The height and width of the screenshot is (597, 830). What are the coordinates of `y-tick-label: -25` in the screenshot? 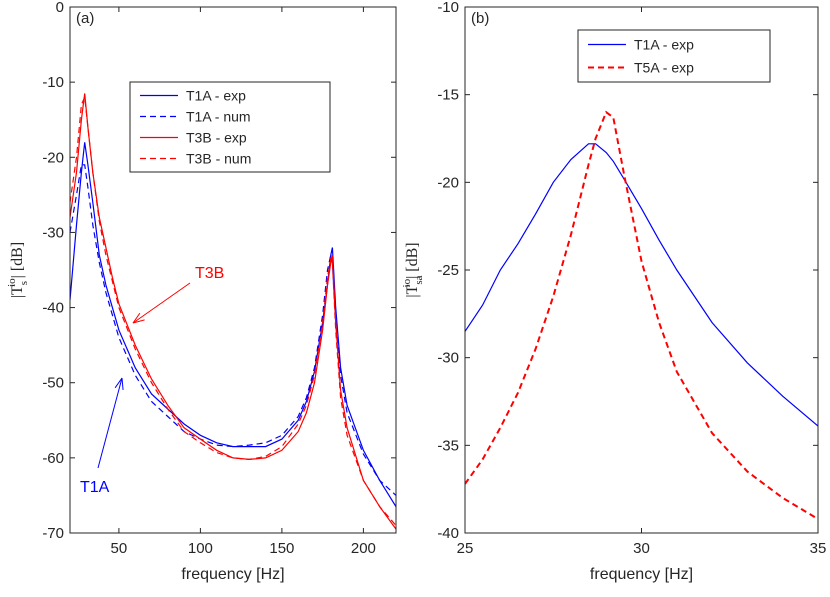 It's located at (448, 270).